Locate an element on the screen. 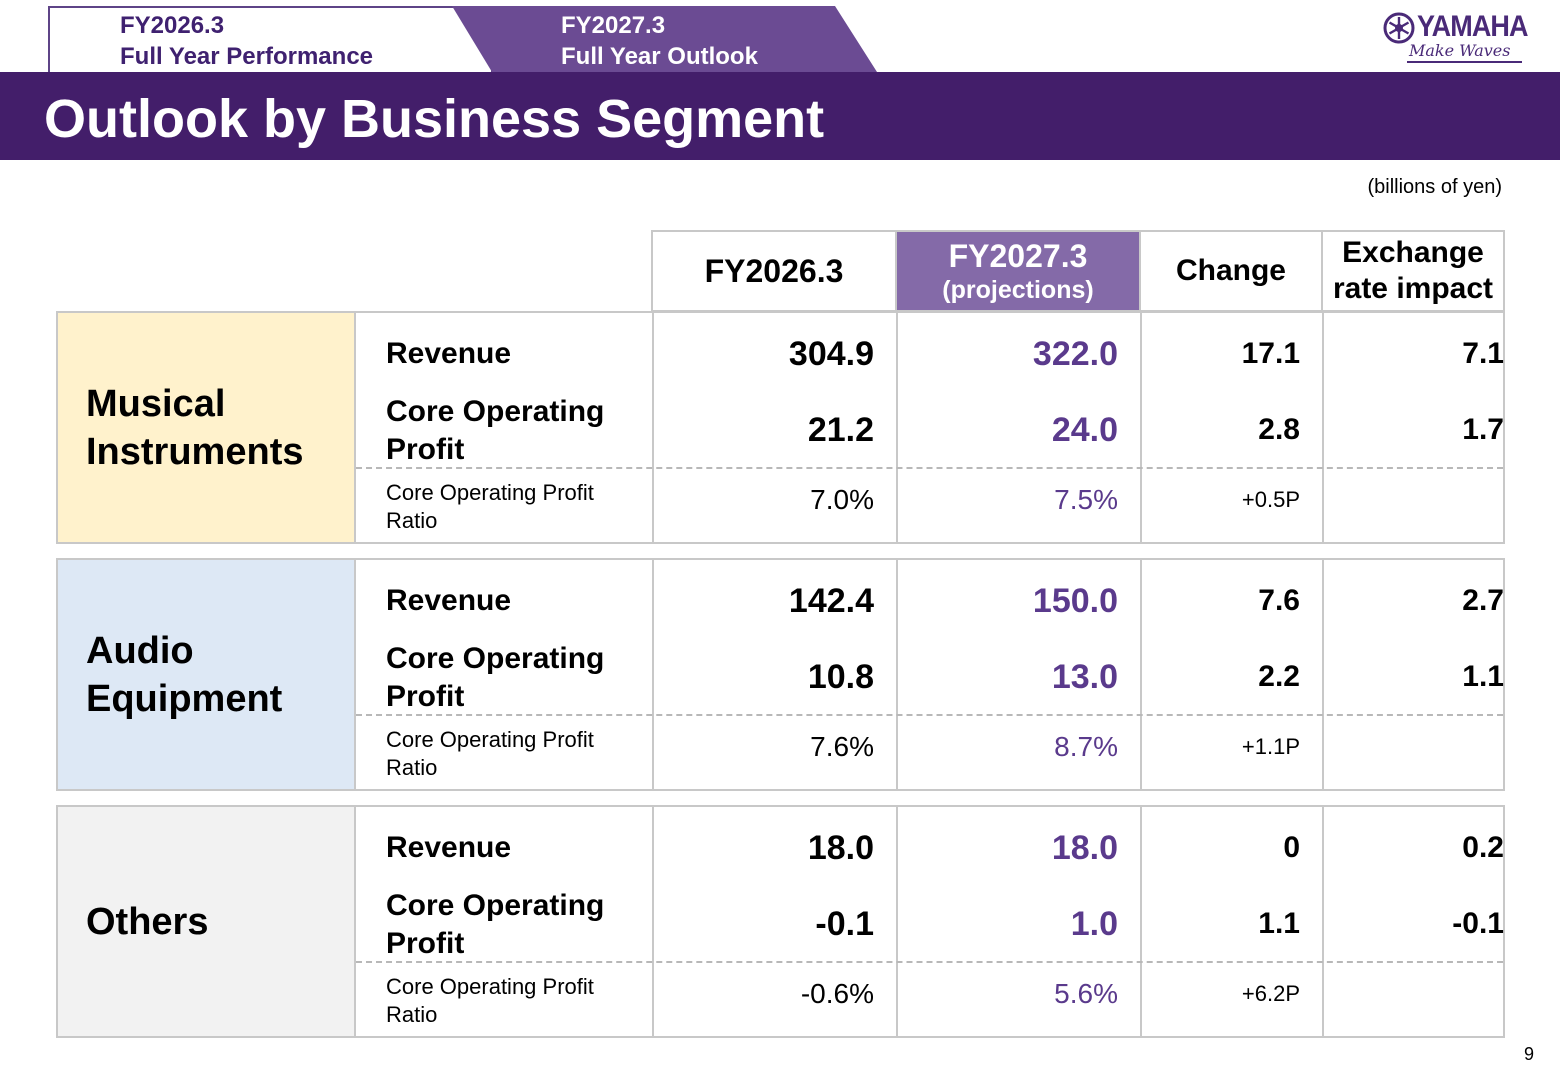  segment-name-line2: Instruments is located at coordinates (195, 451).